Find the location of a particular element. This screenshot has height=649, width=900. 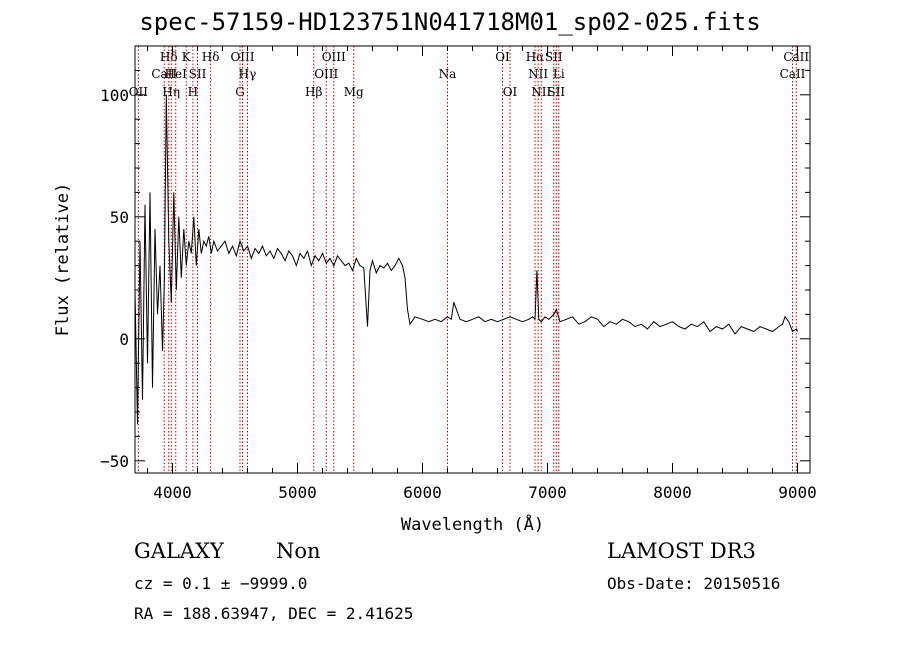

line-marker-label-21: NII is located at coordinates (541, 92).